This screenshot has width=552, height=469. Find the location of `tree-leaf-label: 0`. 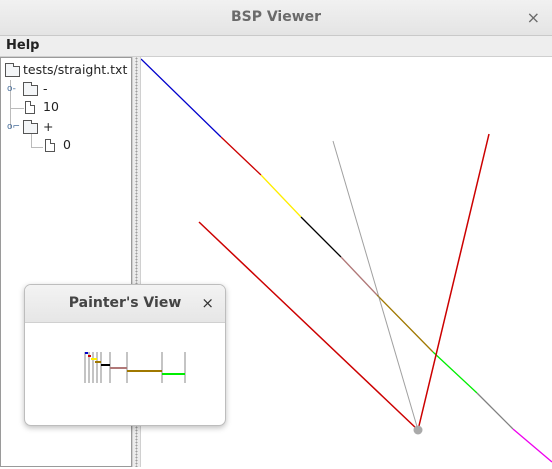

tree-leaf-label: 0 is located at coordinates (67, 144).